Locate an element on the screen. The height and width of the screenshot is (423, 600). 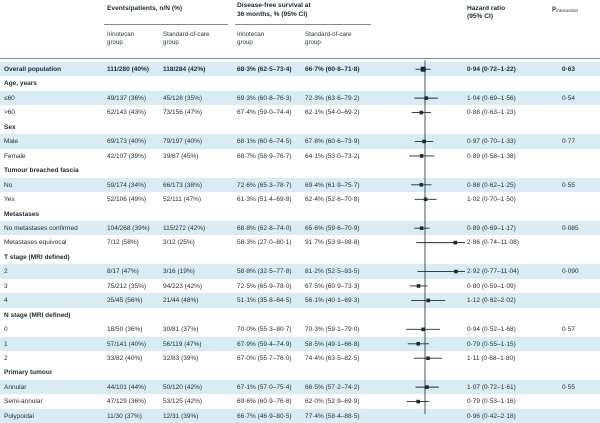
events-irinotecan: 62/143 (43%) is located at coordinates (127, 113).